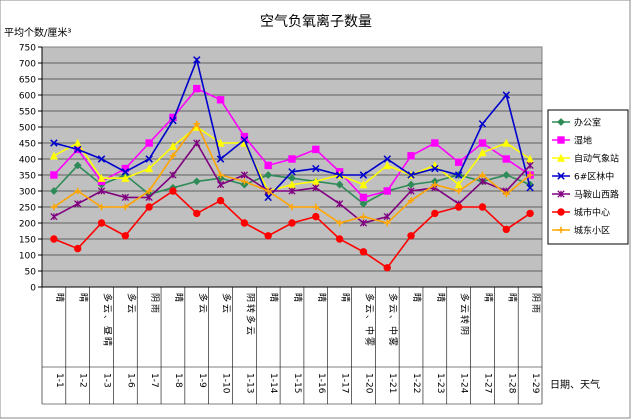  I want to click on x-date-text: 1-13, so click(249, 383).